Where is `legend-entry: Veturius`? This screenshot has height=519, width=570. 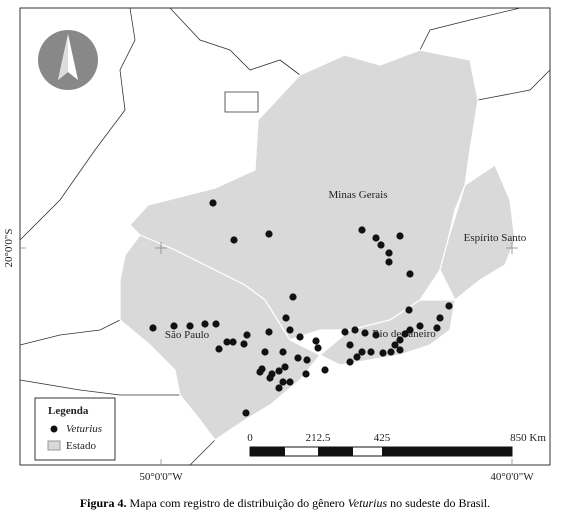 legend-entry: Veturius is located at coordinates (84, 429).